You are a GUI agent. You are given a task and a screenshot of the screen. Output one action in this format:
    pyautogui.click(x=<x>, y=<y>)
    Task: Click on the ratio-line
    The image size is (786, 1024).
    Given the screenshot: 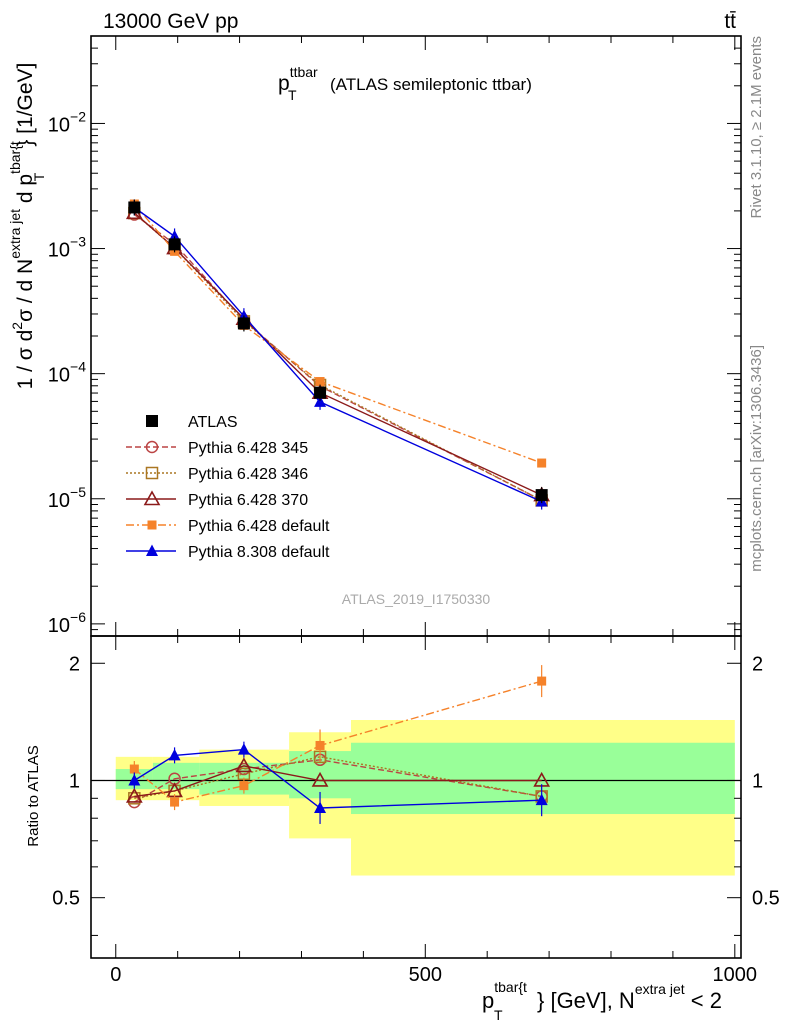 What is the action you would take?
    pyautogui.click(x=337, y=781)
    